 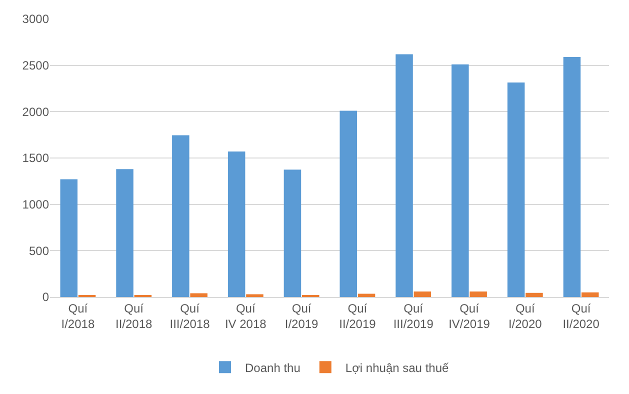 What do you see at coordinates (134, 316) in the screenshot?
I see `x-tick-label: Quí II/2018` at bounding box center [134, 316].